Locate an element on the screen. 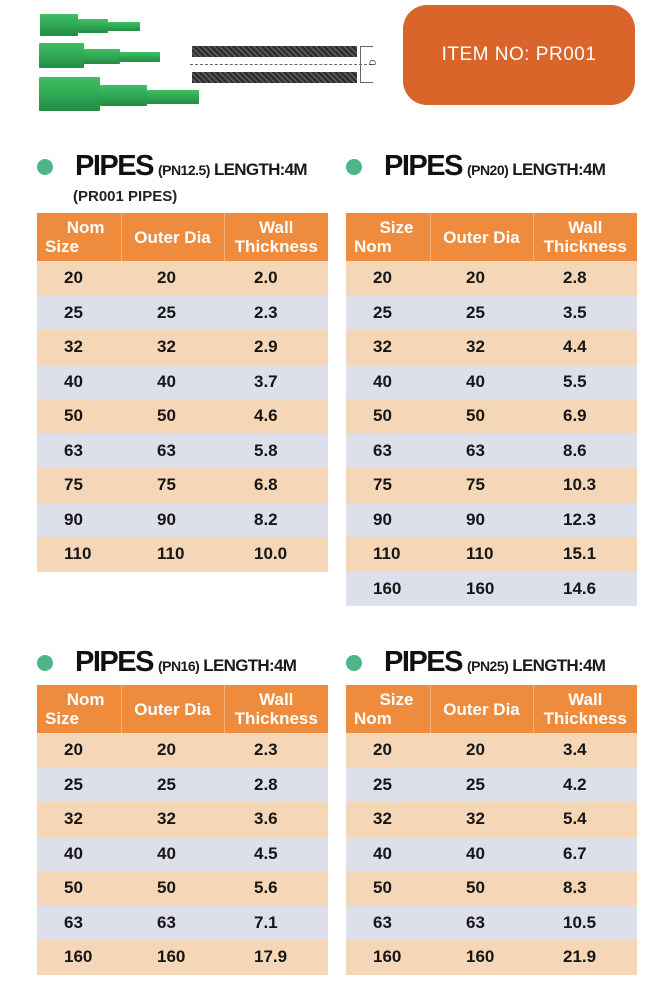 The height and width of the screenshot is (987, 658). table-row: 110 110 10.0 is located at coordinates (182, 554).